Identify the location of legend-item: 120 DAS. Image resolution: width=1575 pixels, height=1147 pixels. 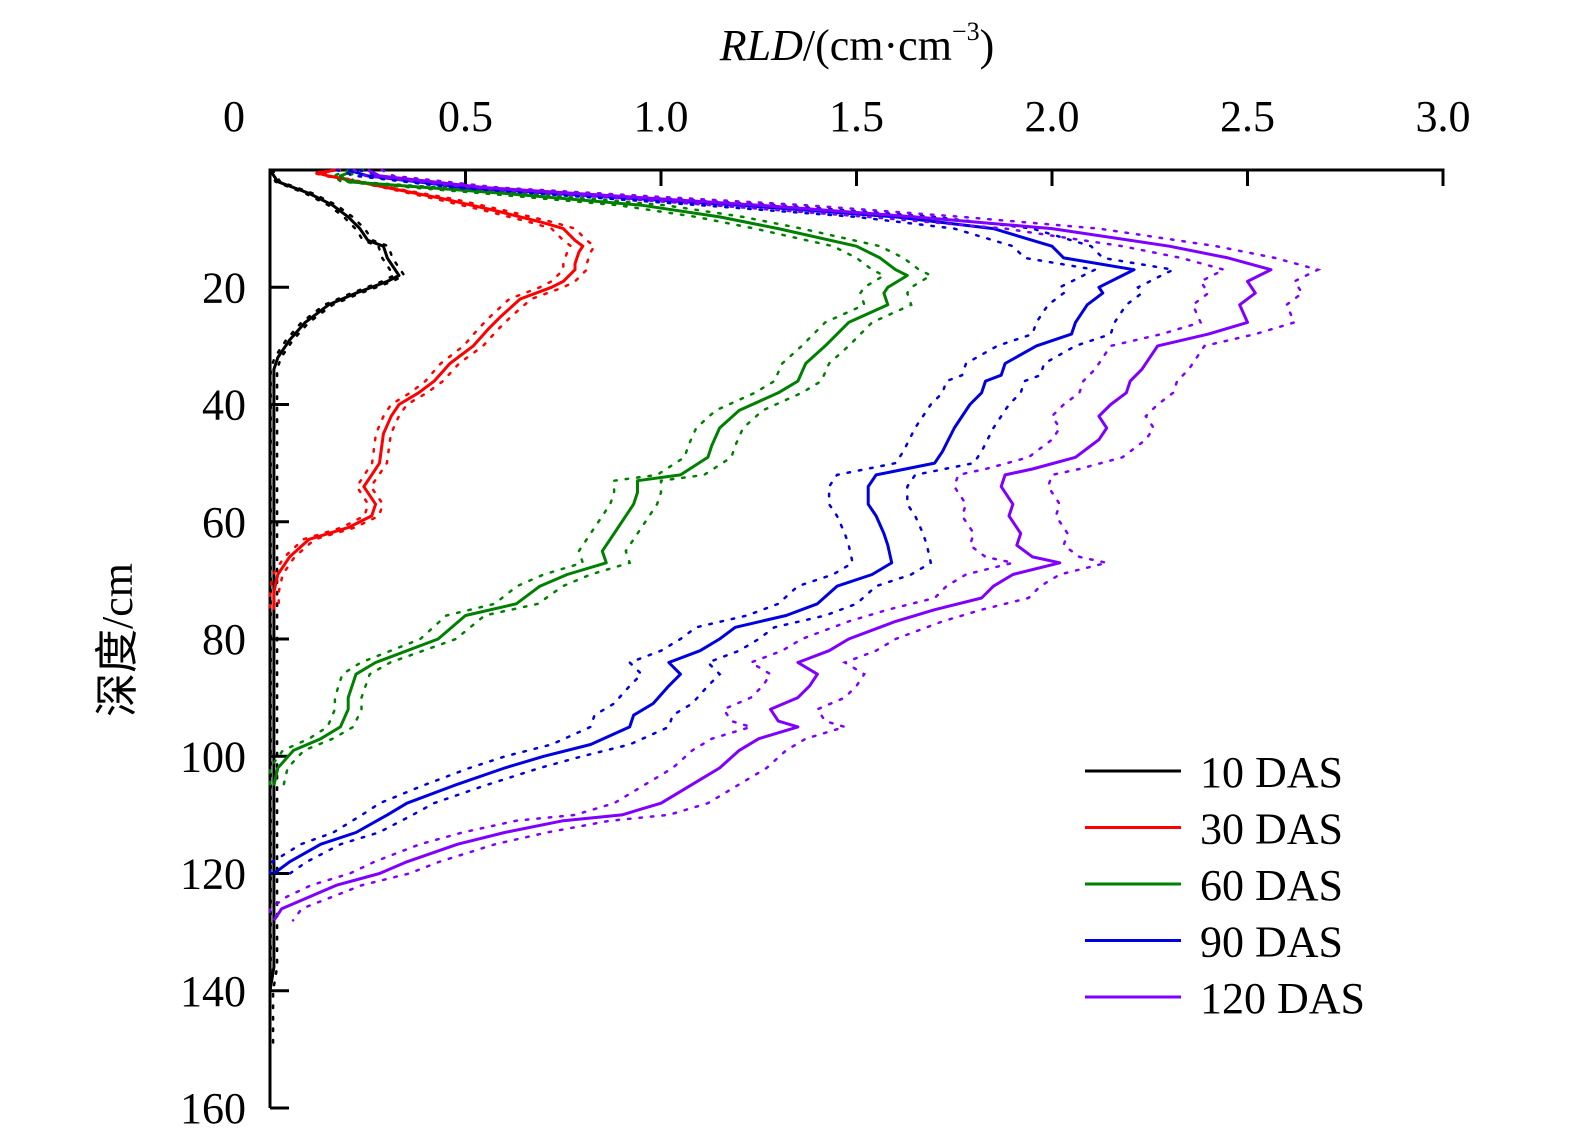
(1225, 998).